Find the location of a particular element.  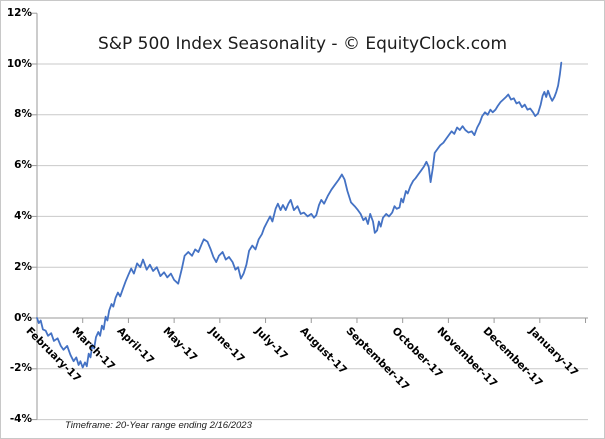

y-axis-label: 10% is located at coordinates (19, 63).